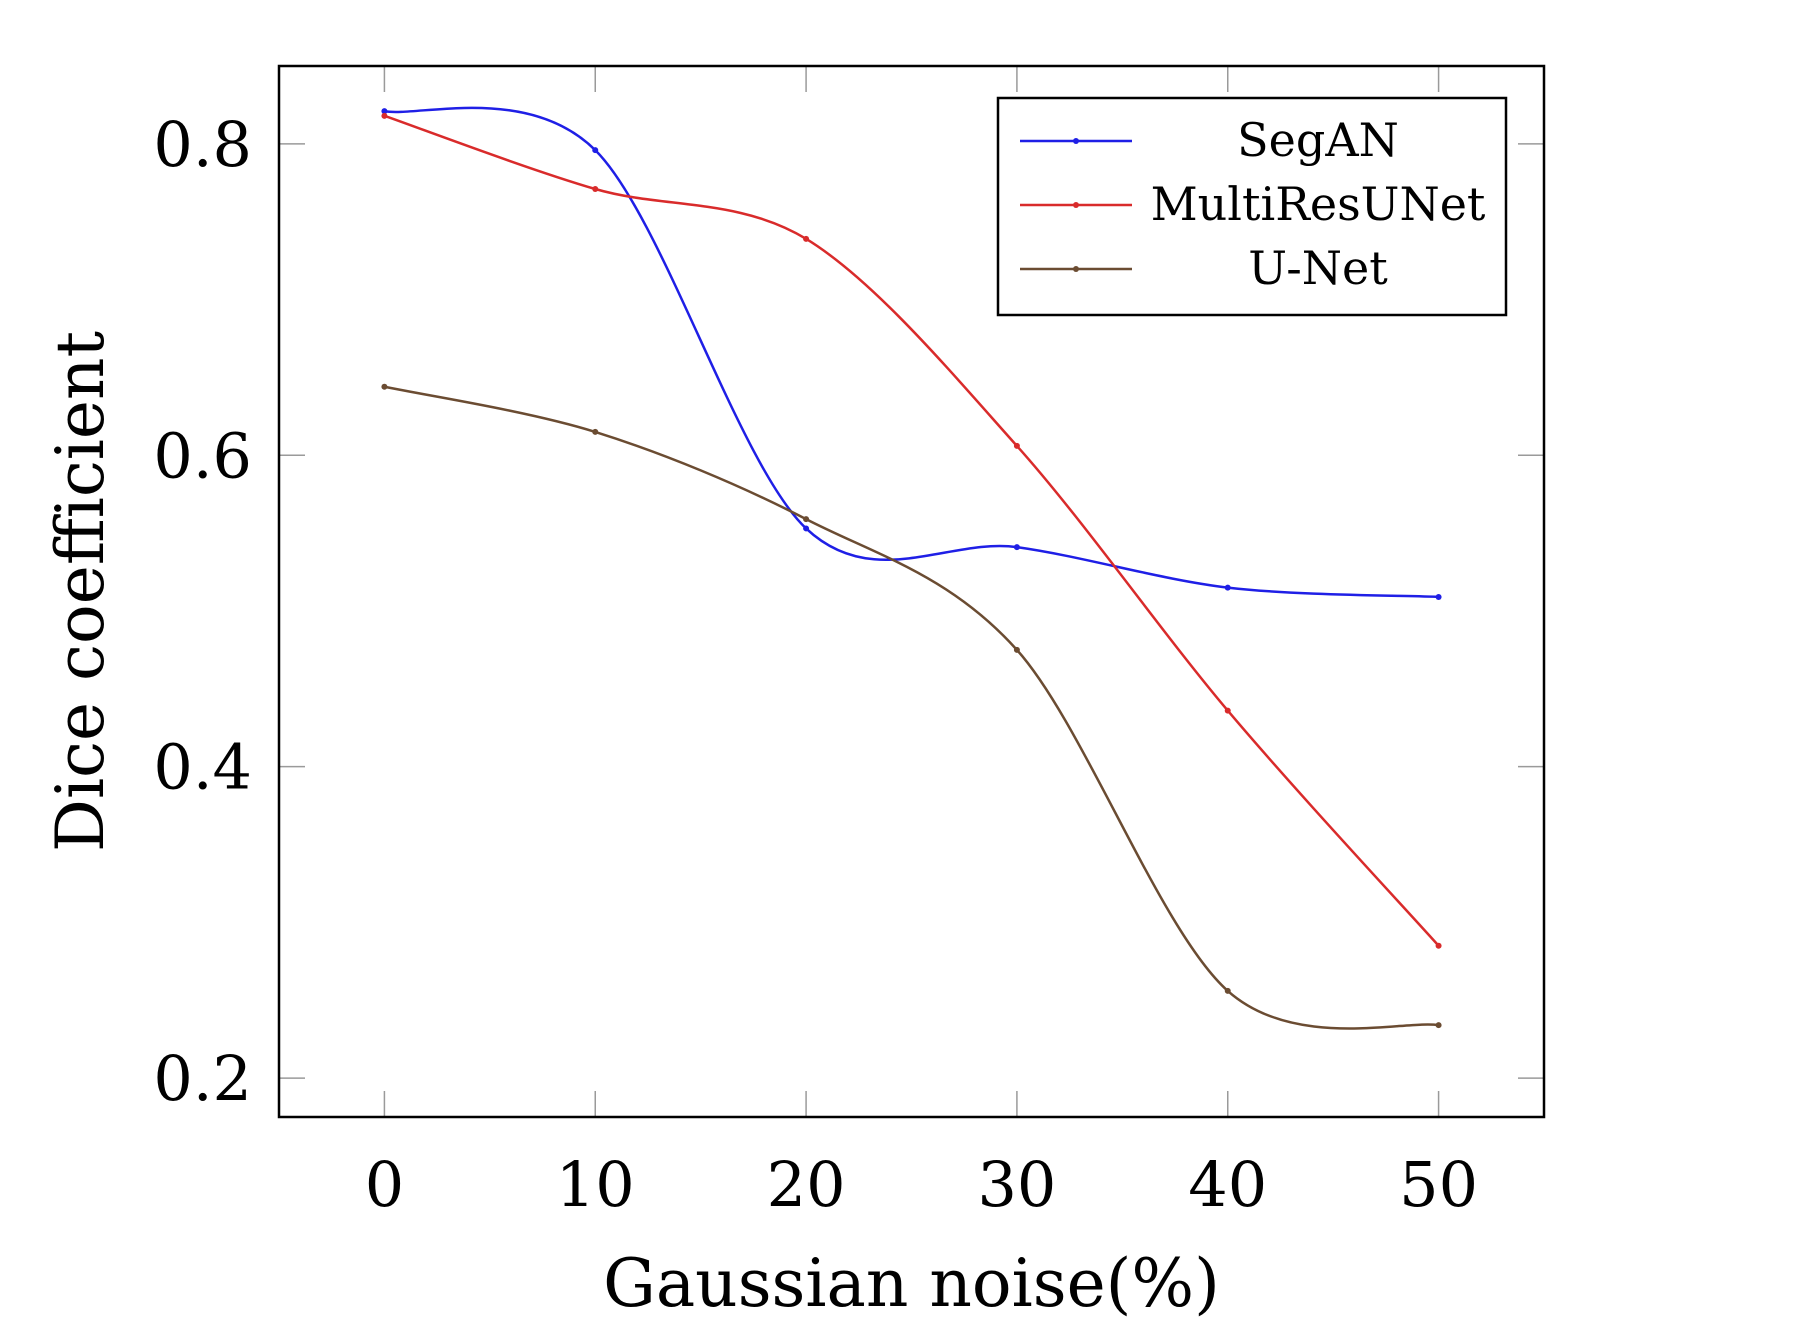 The width and height of the screenshot is (1816, 1328). Describe the element at coordinates (202, 611) in the screenshot. I see `y-axis-tick-labels: 0.2 0.4 0.6 0.8` at that location.